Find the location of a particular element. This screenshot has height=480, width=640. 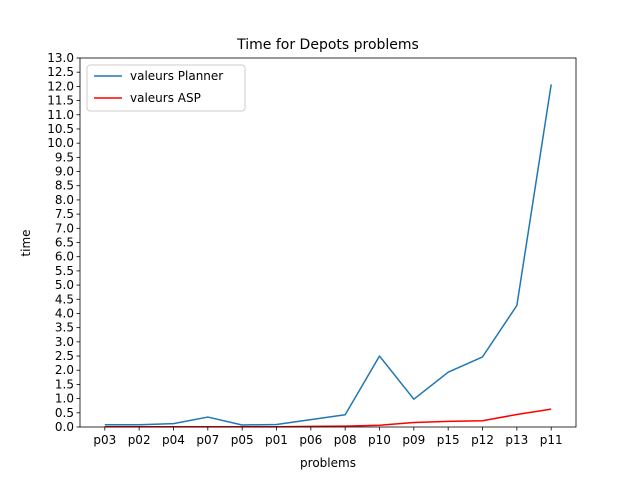

y-tick-label: 5.5 is located at coordinates (64, 271).